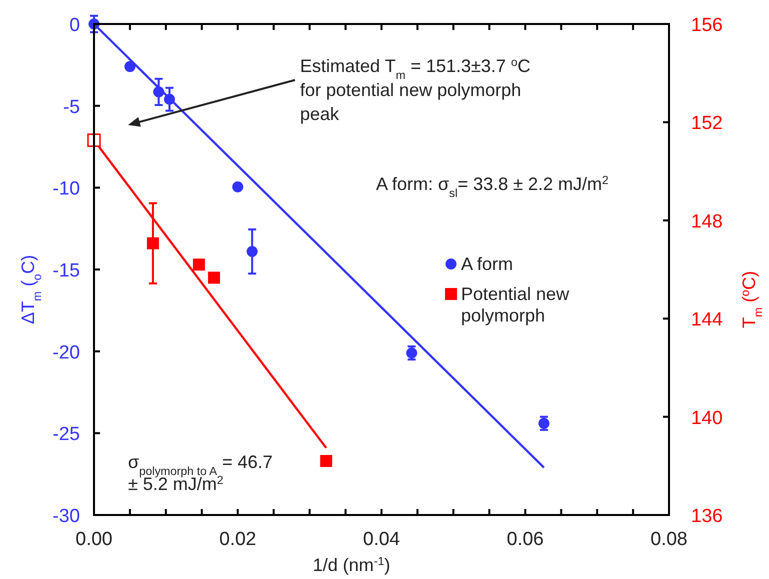  What do you see at coordinates (707, 123) in the screenshot?
I see `y2-tick-label: 152` at bounding box center [707, 123].